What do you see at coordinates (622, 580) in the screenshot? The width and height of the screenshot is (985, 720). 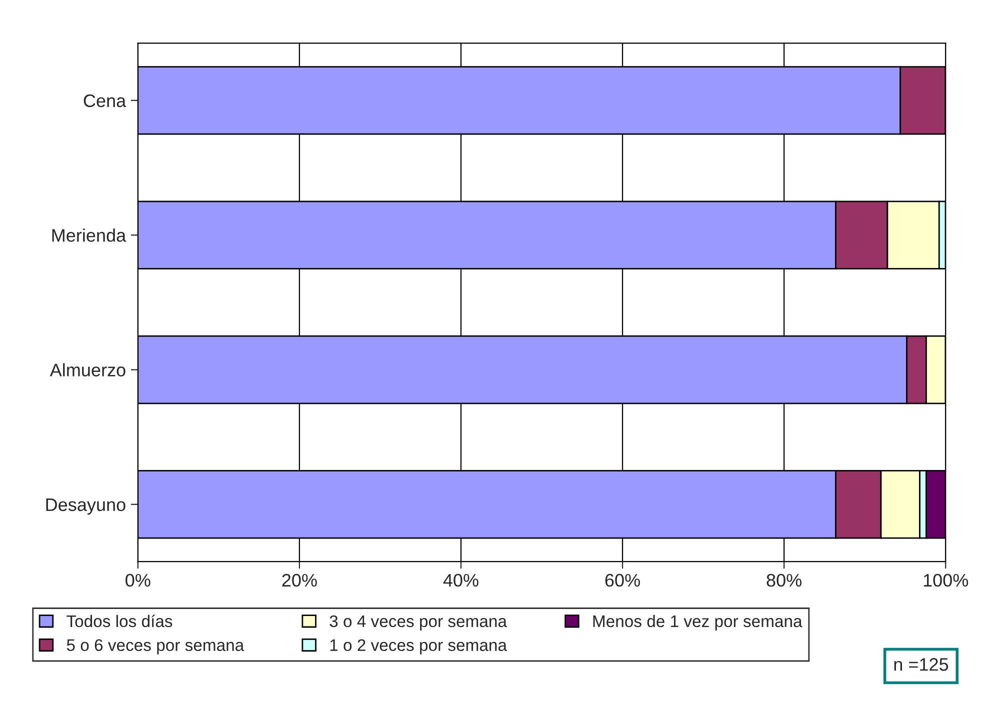 I see `x-tick-label: 60%` at bounding box center [622, 580].